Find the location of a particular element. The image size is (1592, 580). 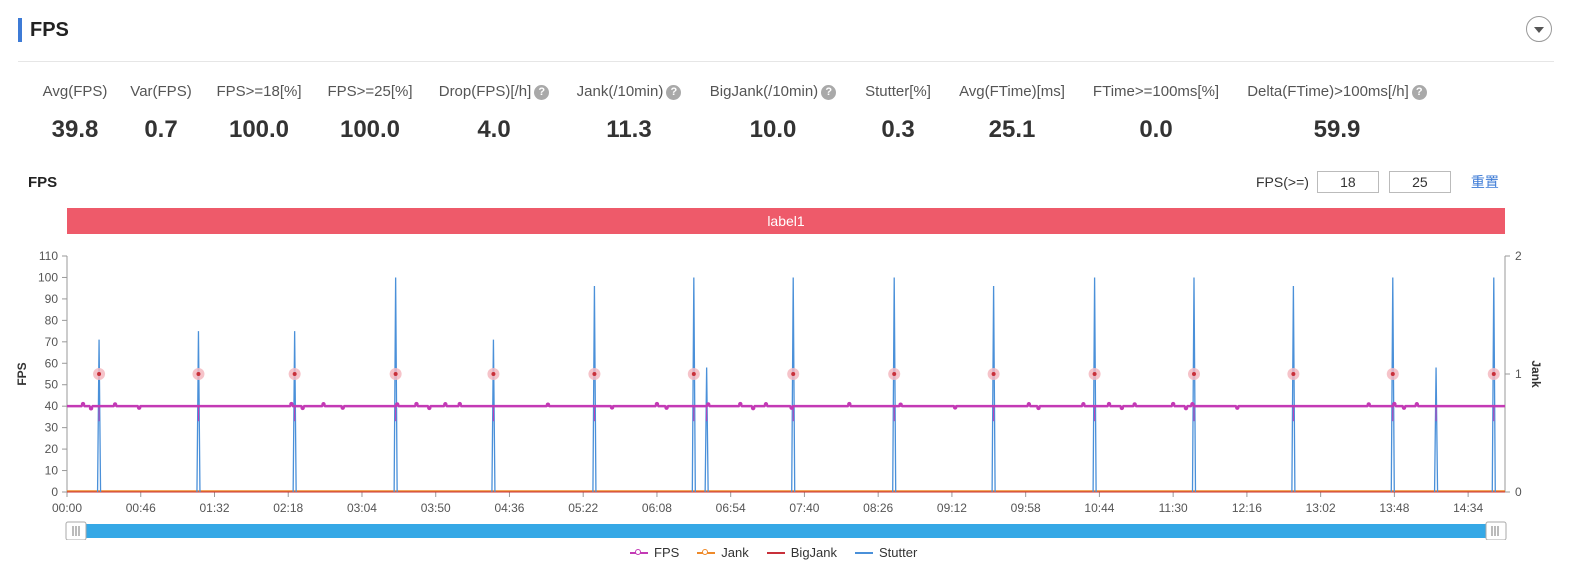

title-accent-bar is located at coordinates (20, 30).